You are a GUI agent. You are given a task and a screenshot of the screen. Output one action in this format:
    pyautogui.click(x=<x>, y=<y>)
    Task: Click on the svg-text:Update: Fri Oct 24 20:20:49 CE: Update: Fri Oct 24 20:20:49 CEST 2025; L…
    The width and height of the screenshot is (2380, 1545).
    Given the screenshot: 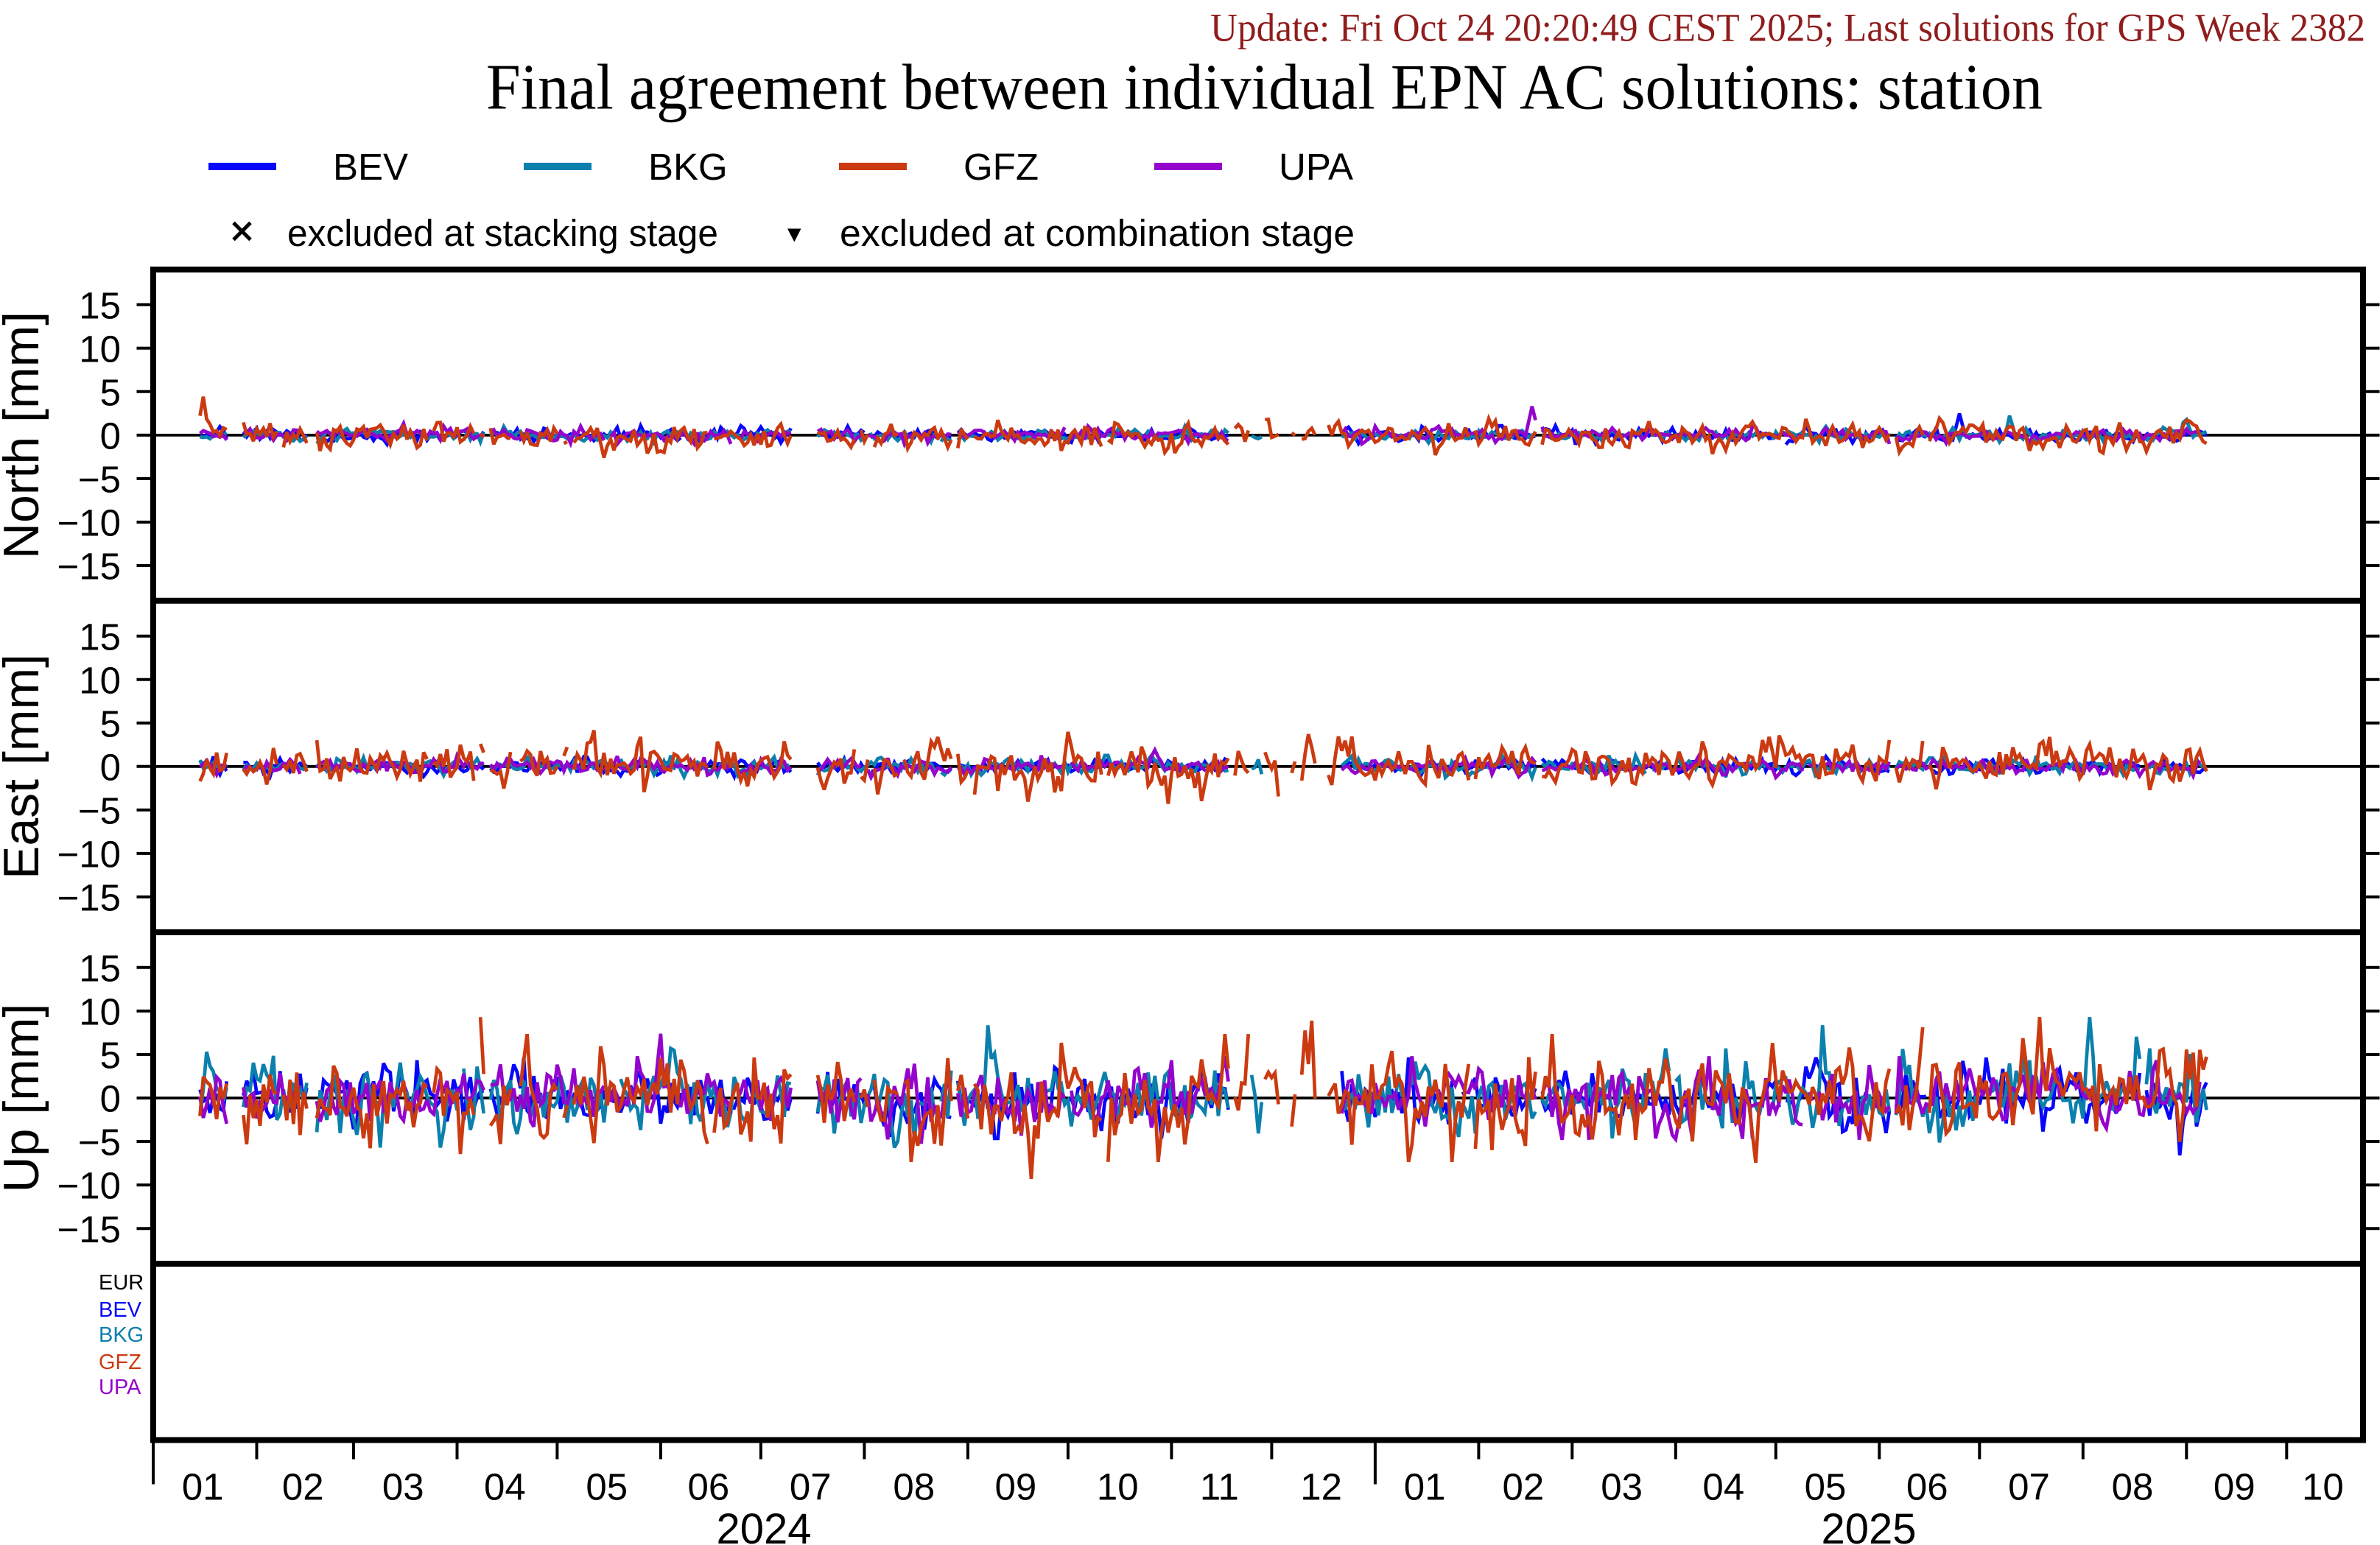 What is the action you would take?
    pyautogui.click(x=1787, y=28)
    